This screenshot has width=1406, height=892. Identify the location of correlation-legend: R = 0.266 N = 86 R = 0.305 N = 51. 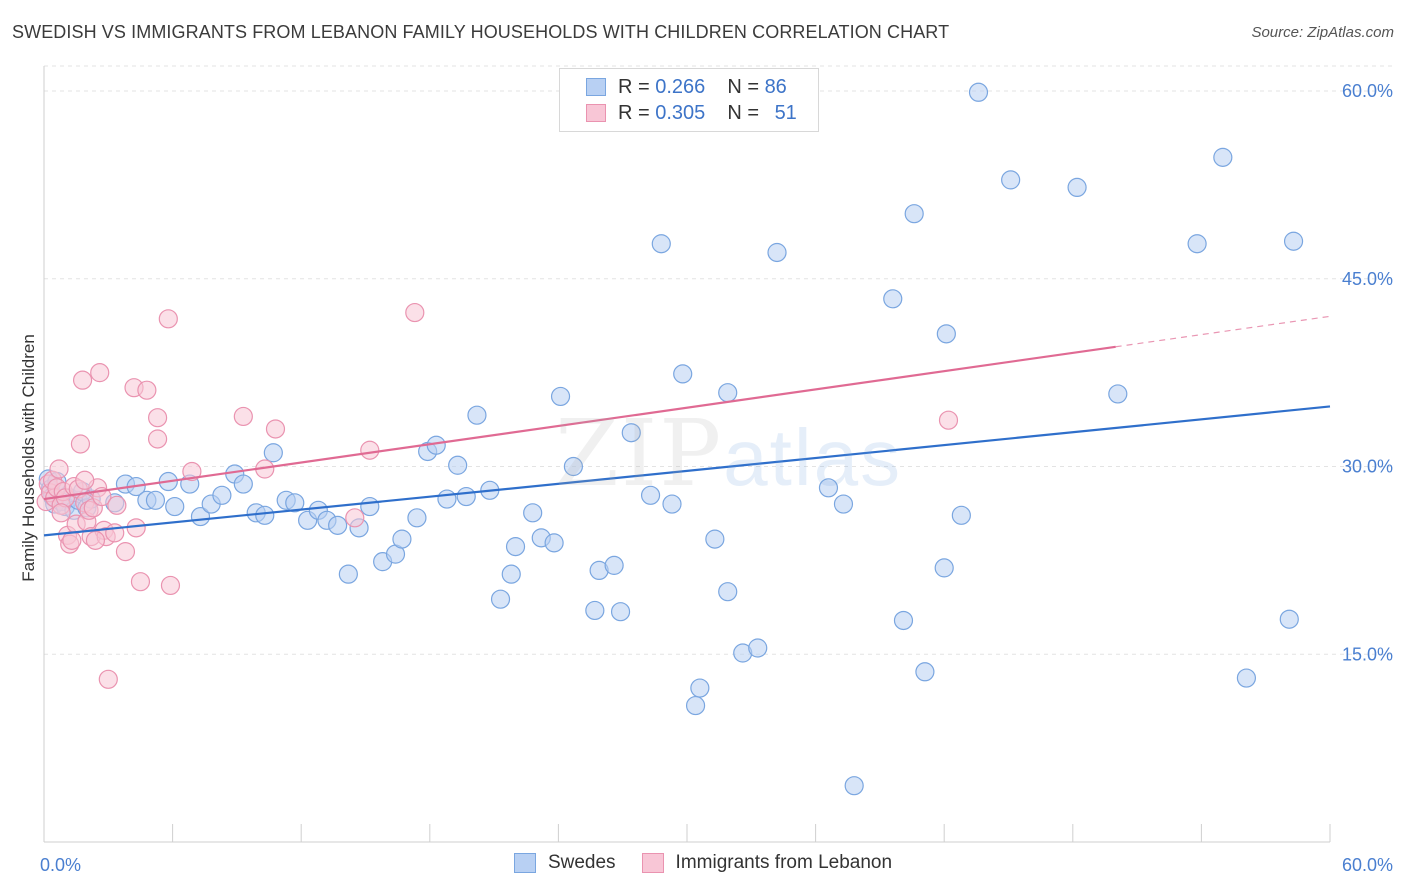
(689, 100).